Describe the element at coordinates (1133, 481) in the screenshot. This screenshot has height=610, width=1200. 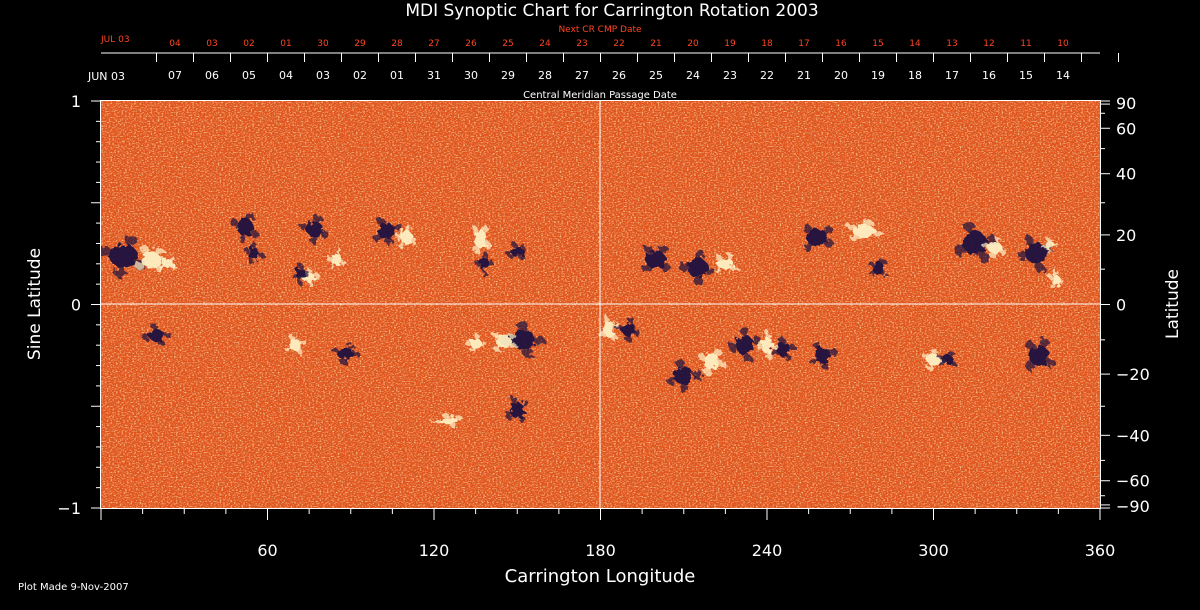
I see `y-right-tick-label: −60` at that location.